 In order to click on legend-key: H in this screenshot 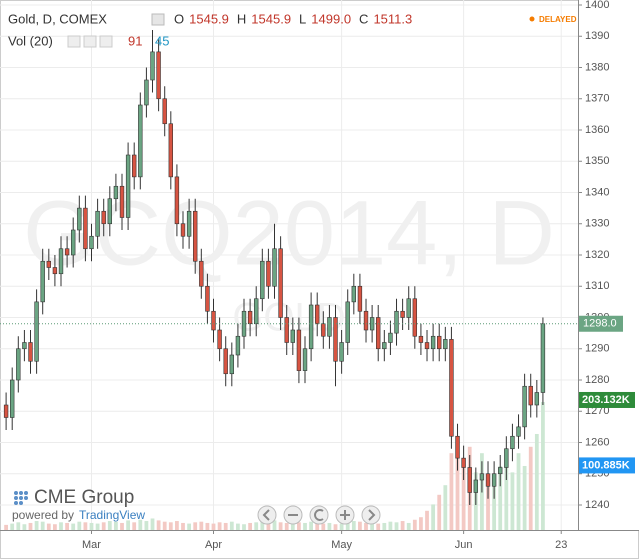, I will do `click(241, 18)`.